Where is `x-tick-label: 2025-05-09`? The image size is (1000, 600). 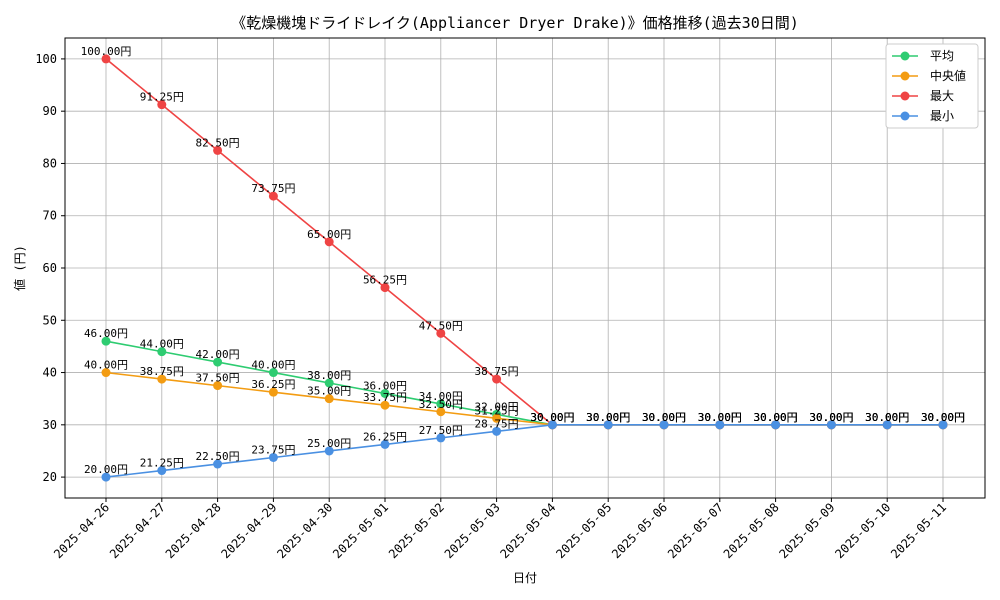
x-tick-label: 2025-05-09 is located at coordinates (807, 530).